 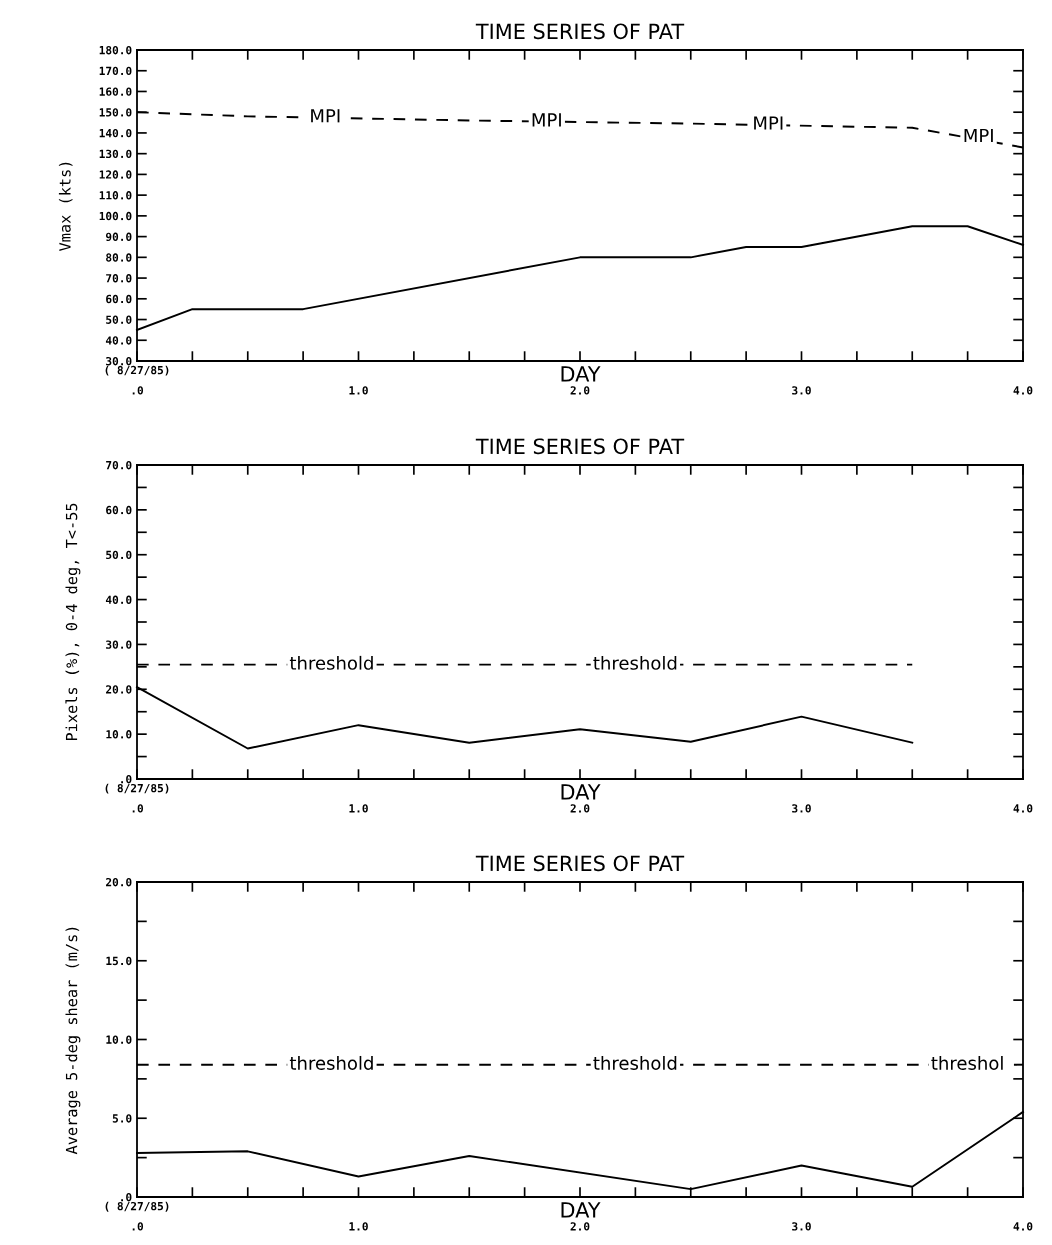 What do you see at coordinates (115, 91) in the screenshot?
I see `y-tick-label: 160.0` at bounding box center [115, 91].